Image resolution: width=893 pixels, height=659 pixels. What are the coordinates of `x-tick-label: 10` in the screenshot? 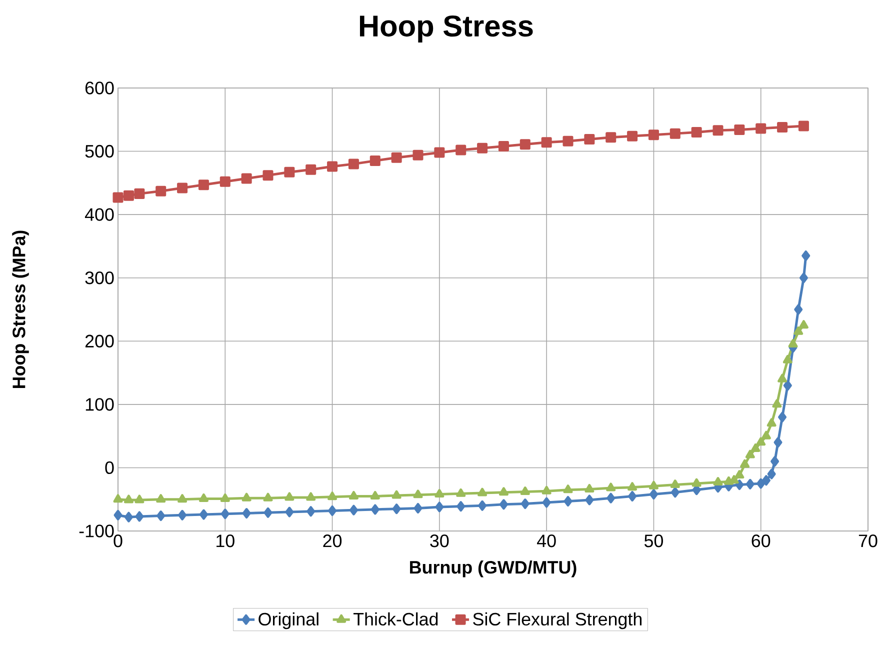 It's located at (225, 541).